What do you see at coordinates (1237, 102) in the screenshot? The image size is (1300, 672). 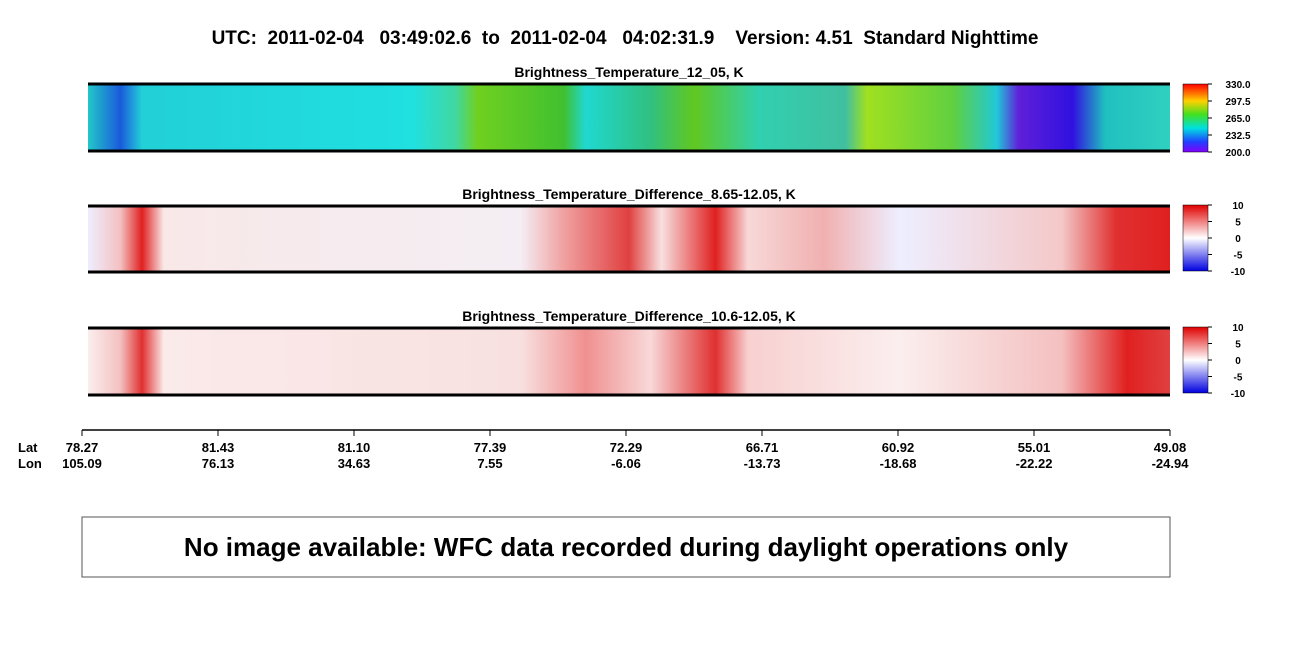 I see `colorbar-tick-label: 297.5` at bounding box center [1237, 102].